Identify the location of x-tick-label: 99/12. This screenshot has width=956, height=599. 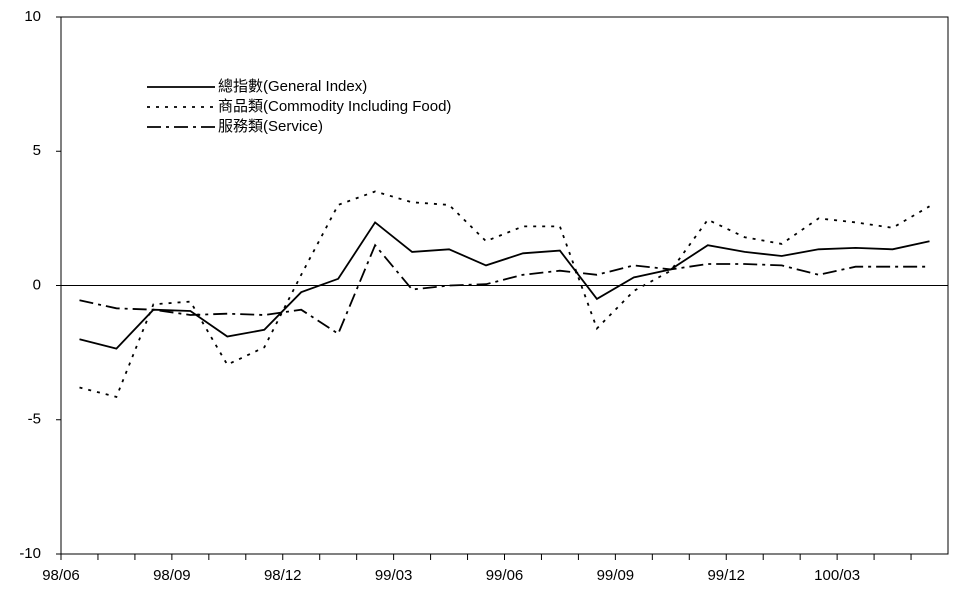
(726, 575).